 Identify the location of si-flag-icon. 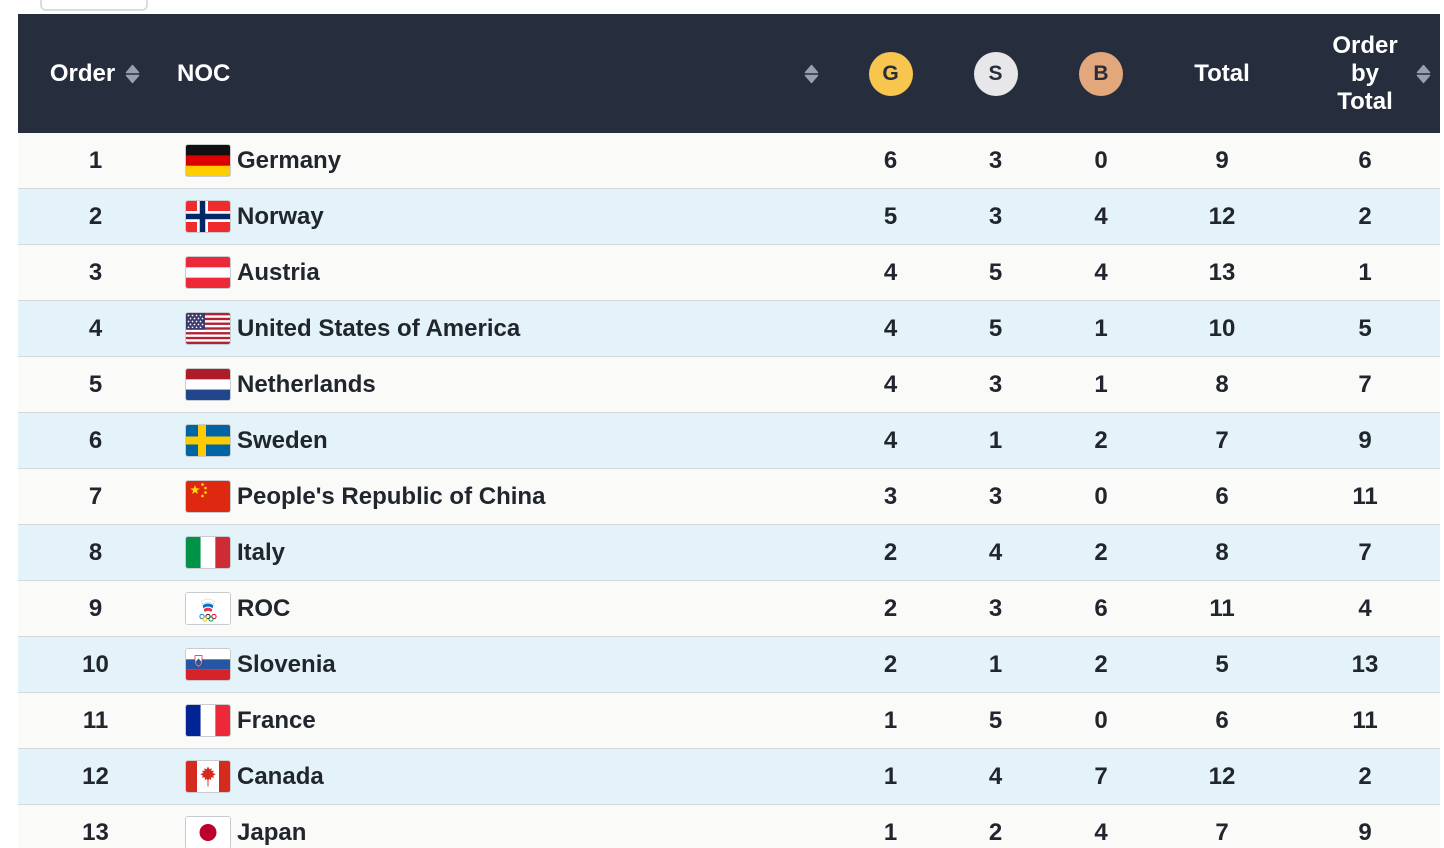
(208, 664).